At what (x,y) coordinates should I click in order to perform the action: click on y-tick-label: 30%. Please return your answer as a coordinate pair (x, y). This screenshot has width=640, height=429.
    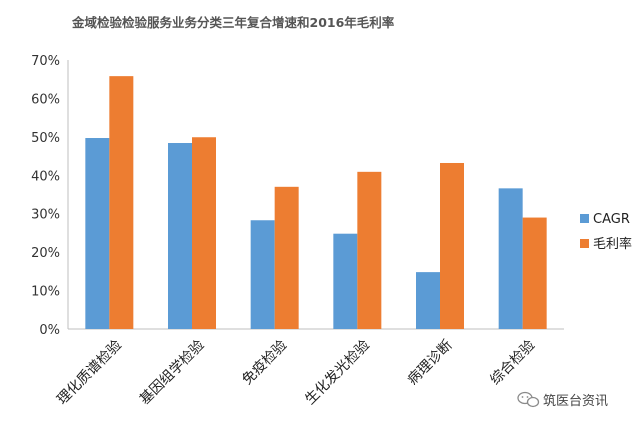
    Looking at the image, I should click on (45, 215).